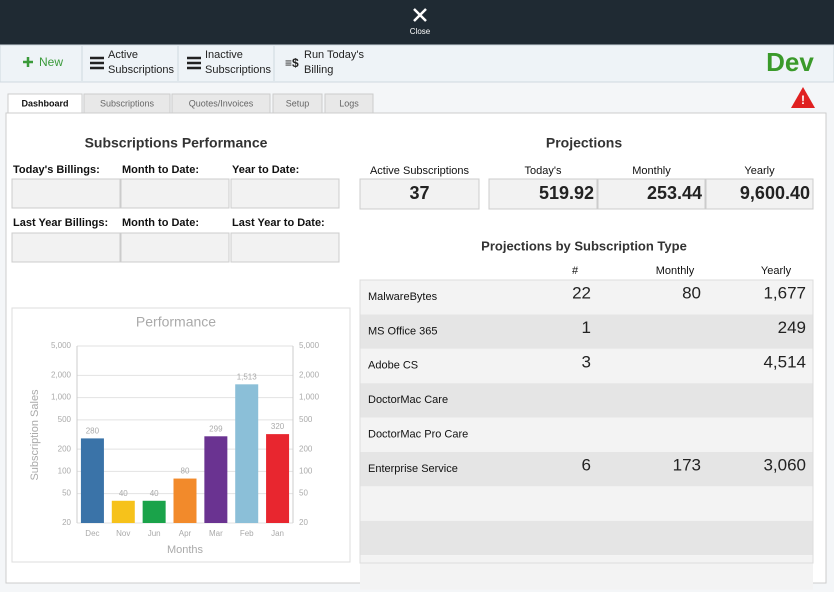 This screenshot has width=834, height=592. What do you see at coordinates (65, 419) in the screenshot?
I see `y-tick-label: 500` at bounding box center [65, 419].